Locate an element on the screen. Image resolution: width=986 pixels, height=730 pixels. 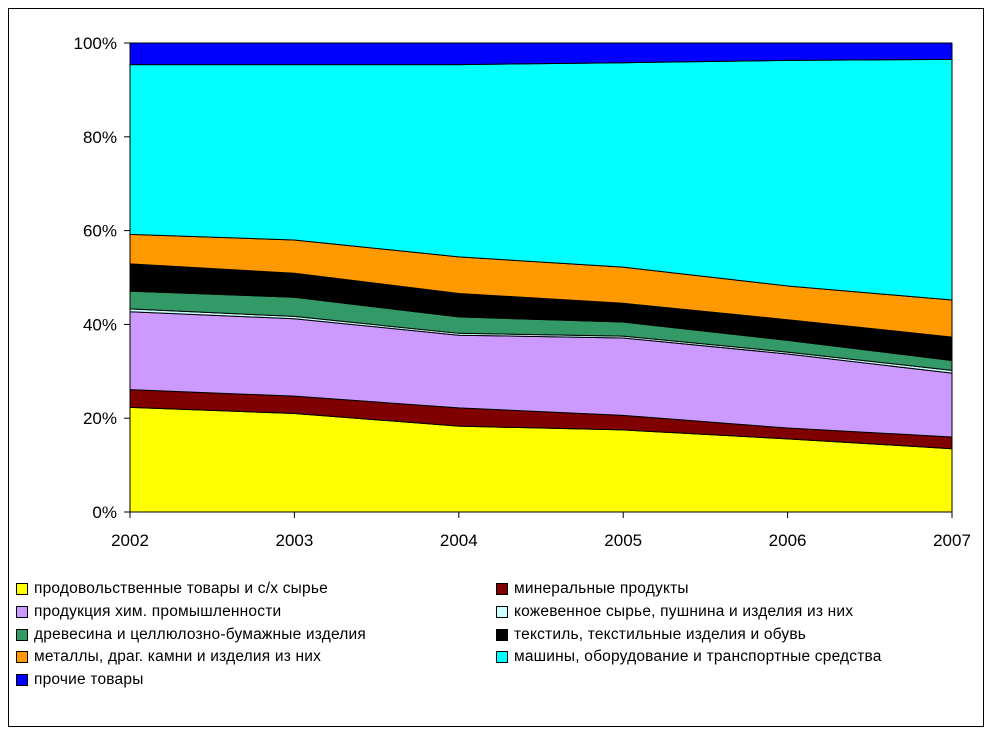
legend-item: продукция хим. промышленности is located at coordinates (148, 612).